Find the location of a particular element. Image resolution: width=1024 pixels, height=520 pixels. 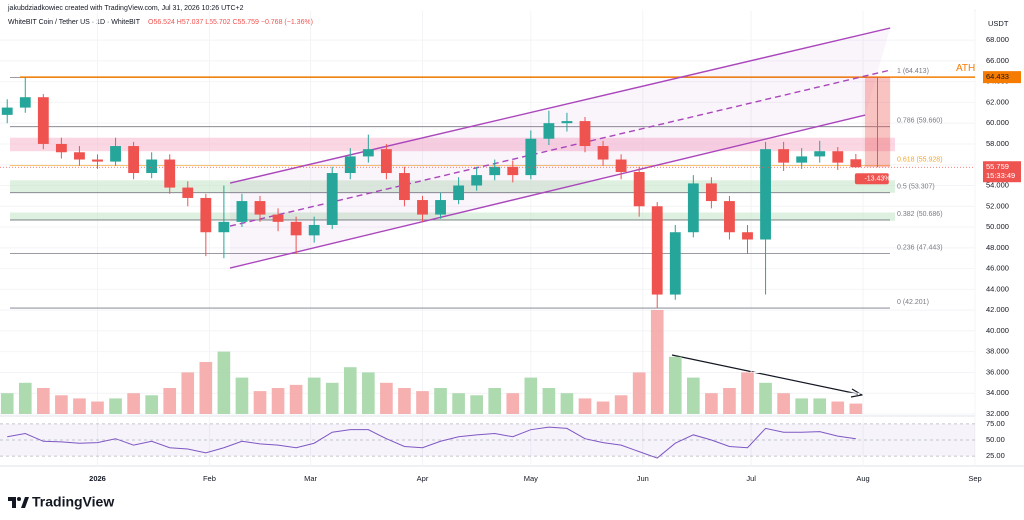

y-tick-label: 58.000 is located at coordinates (997, 143).